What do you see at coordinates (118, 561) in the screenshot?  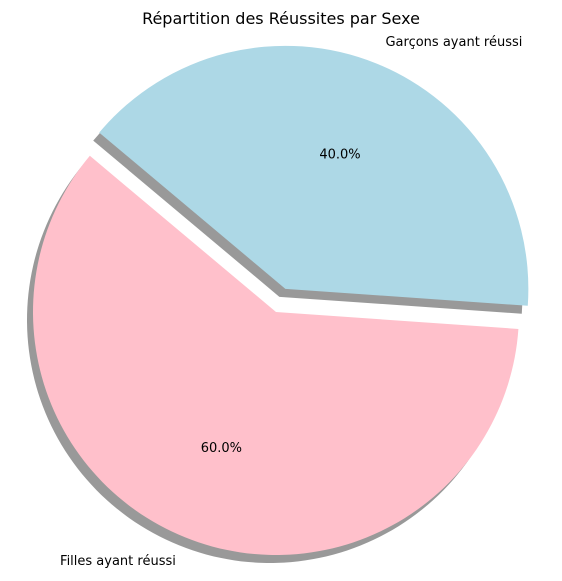 I see `slice-category-label: Filles ayant réussi` at bounding box center [118, 561].